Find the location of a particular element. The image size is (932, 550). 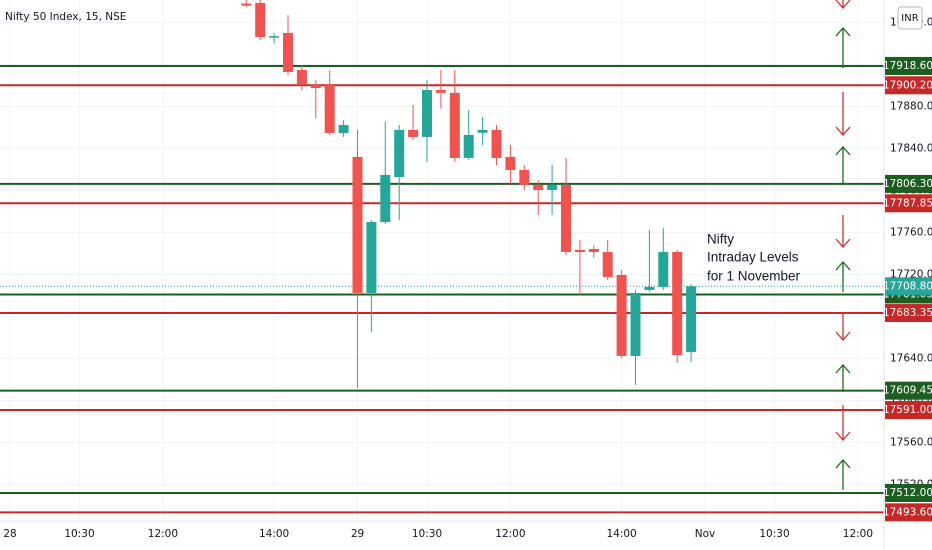

level-label: 17787.85 is located at coordinates (907, 203).